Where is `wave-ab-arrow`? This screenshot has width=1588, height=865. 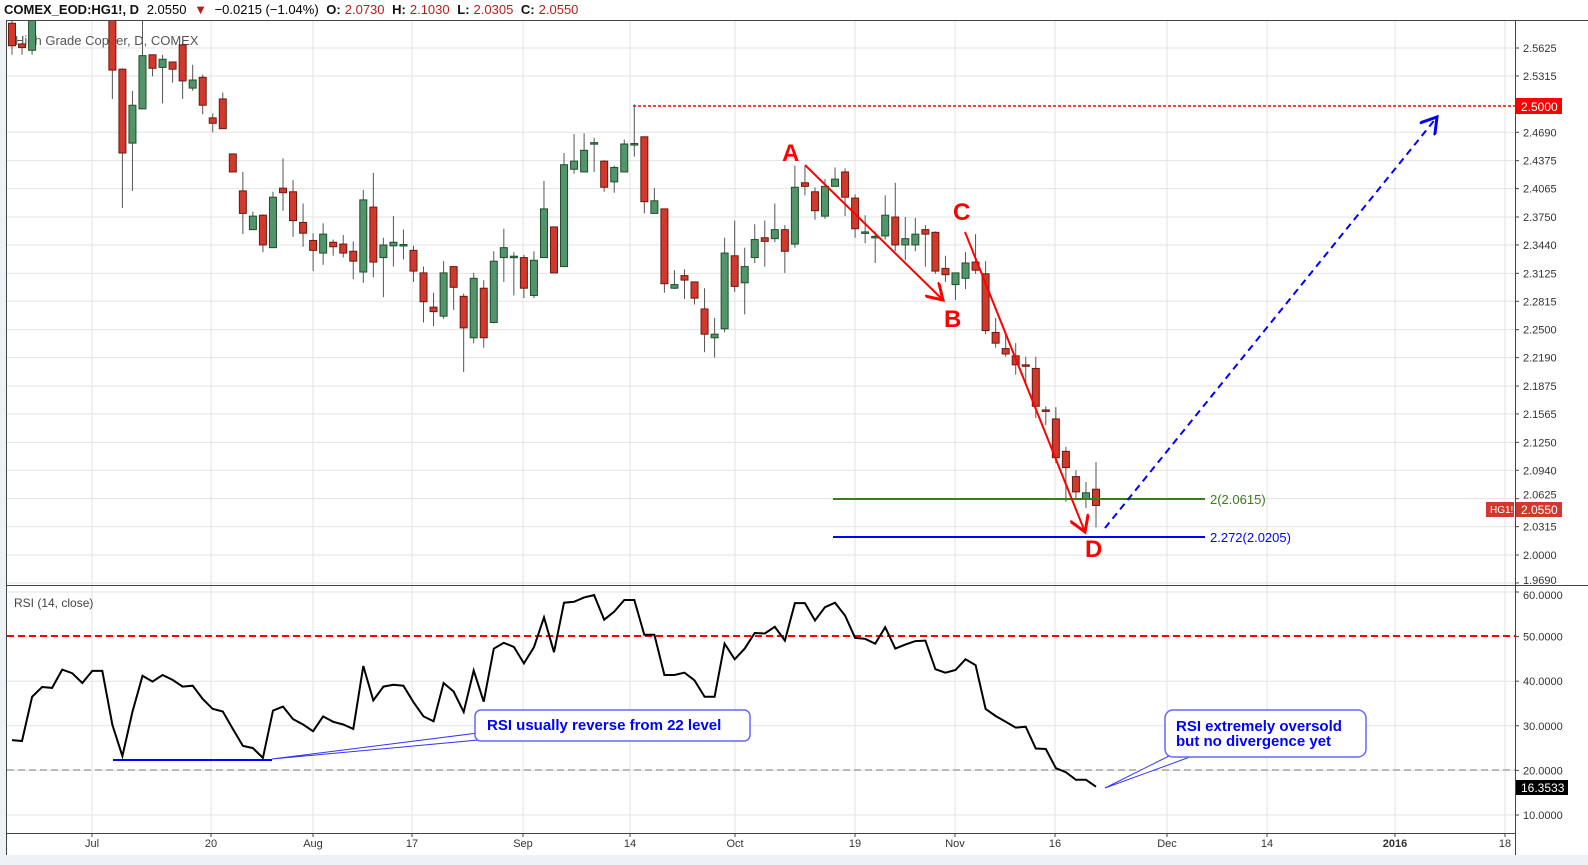 wave-ab-arrow is located at coordinates (873, 232).